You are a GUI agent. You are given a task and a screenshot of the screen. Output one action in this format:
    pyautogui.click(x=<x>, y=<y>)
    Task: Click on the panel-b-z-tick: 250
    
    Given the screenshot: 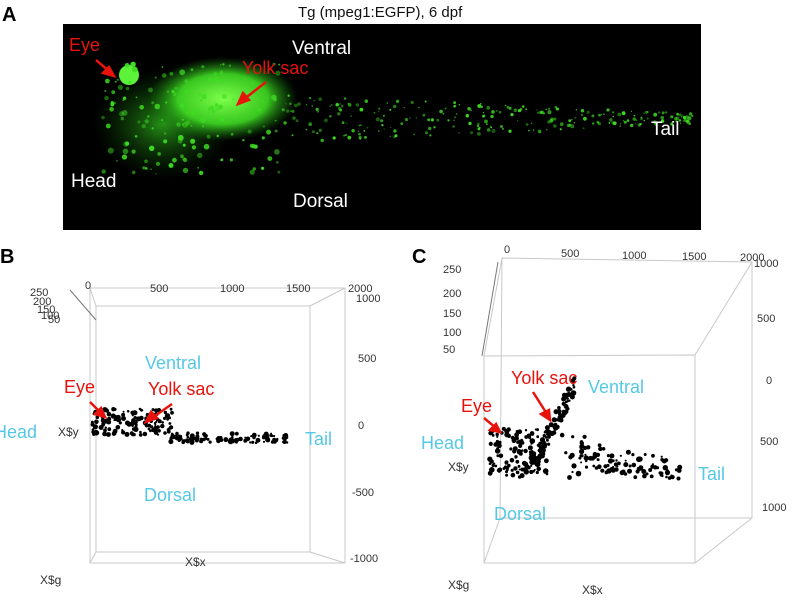 What is the action you would take?
    pyautogui.click(x=39, y=293)
    